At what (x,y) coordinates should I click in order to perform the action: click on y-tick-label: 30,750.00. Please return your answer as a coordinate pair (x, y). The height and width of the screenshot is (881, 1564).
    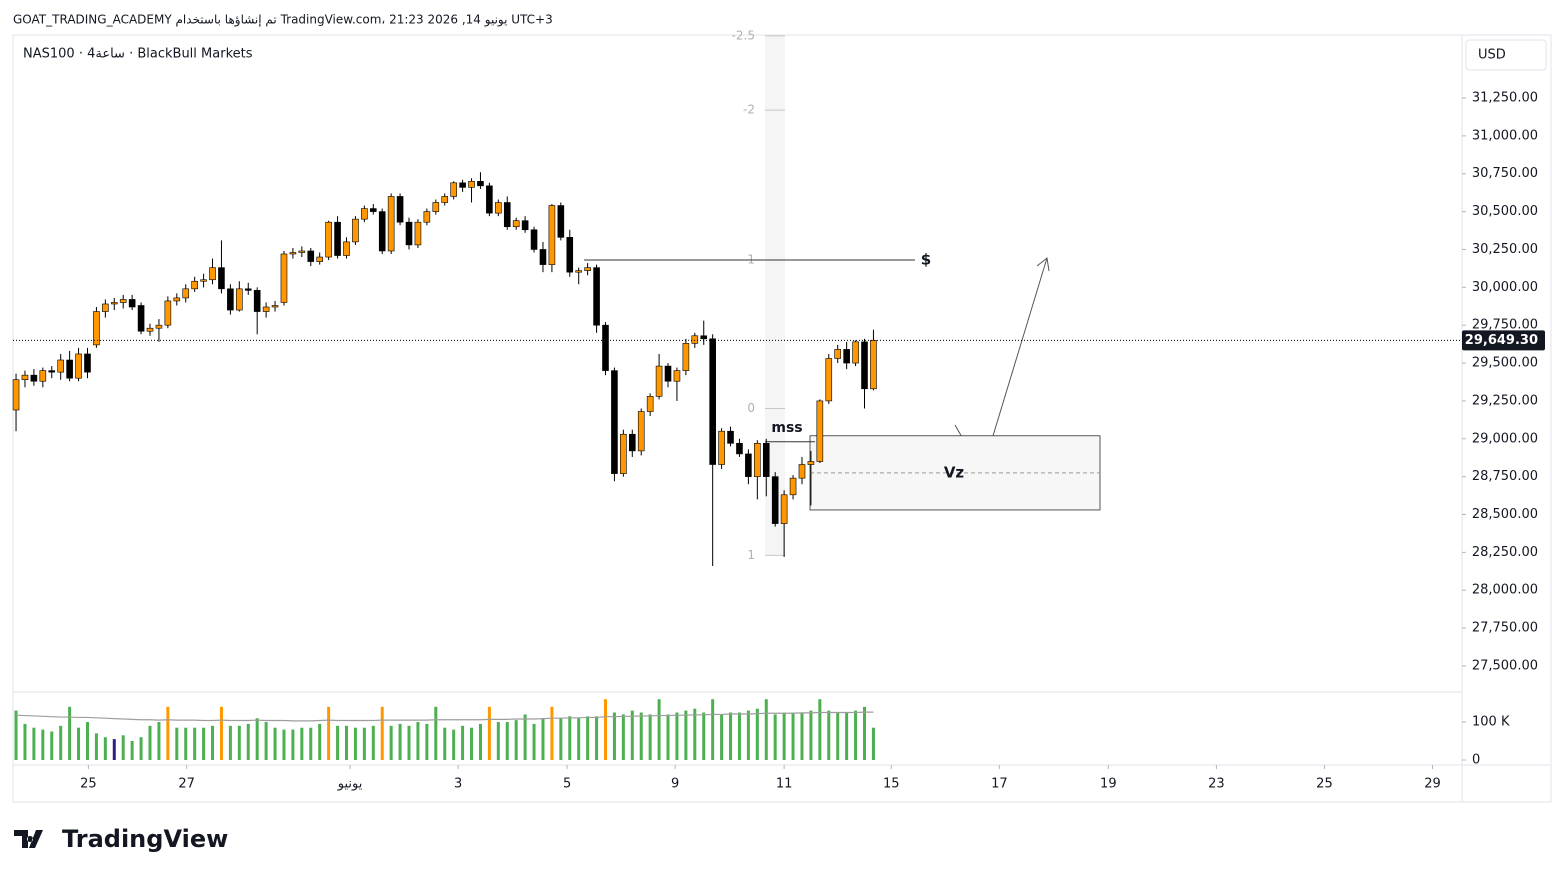
    Looking at the image, I should click on (1505, 173).